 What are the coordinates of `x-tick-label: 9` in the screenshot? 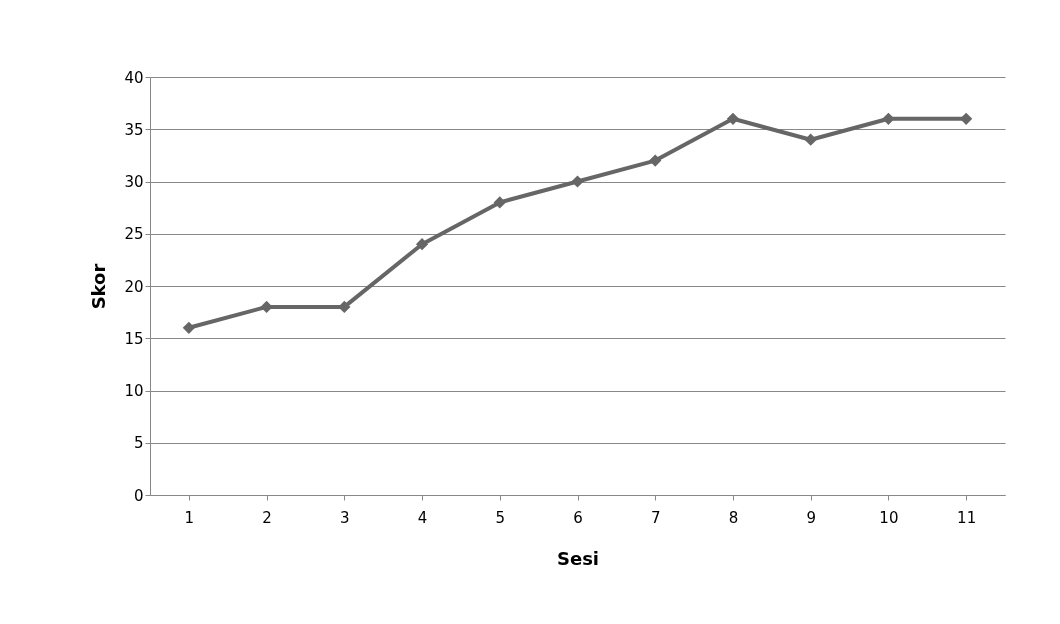 It's located at (811, 517).